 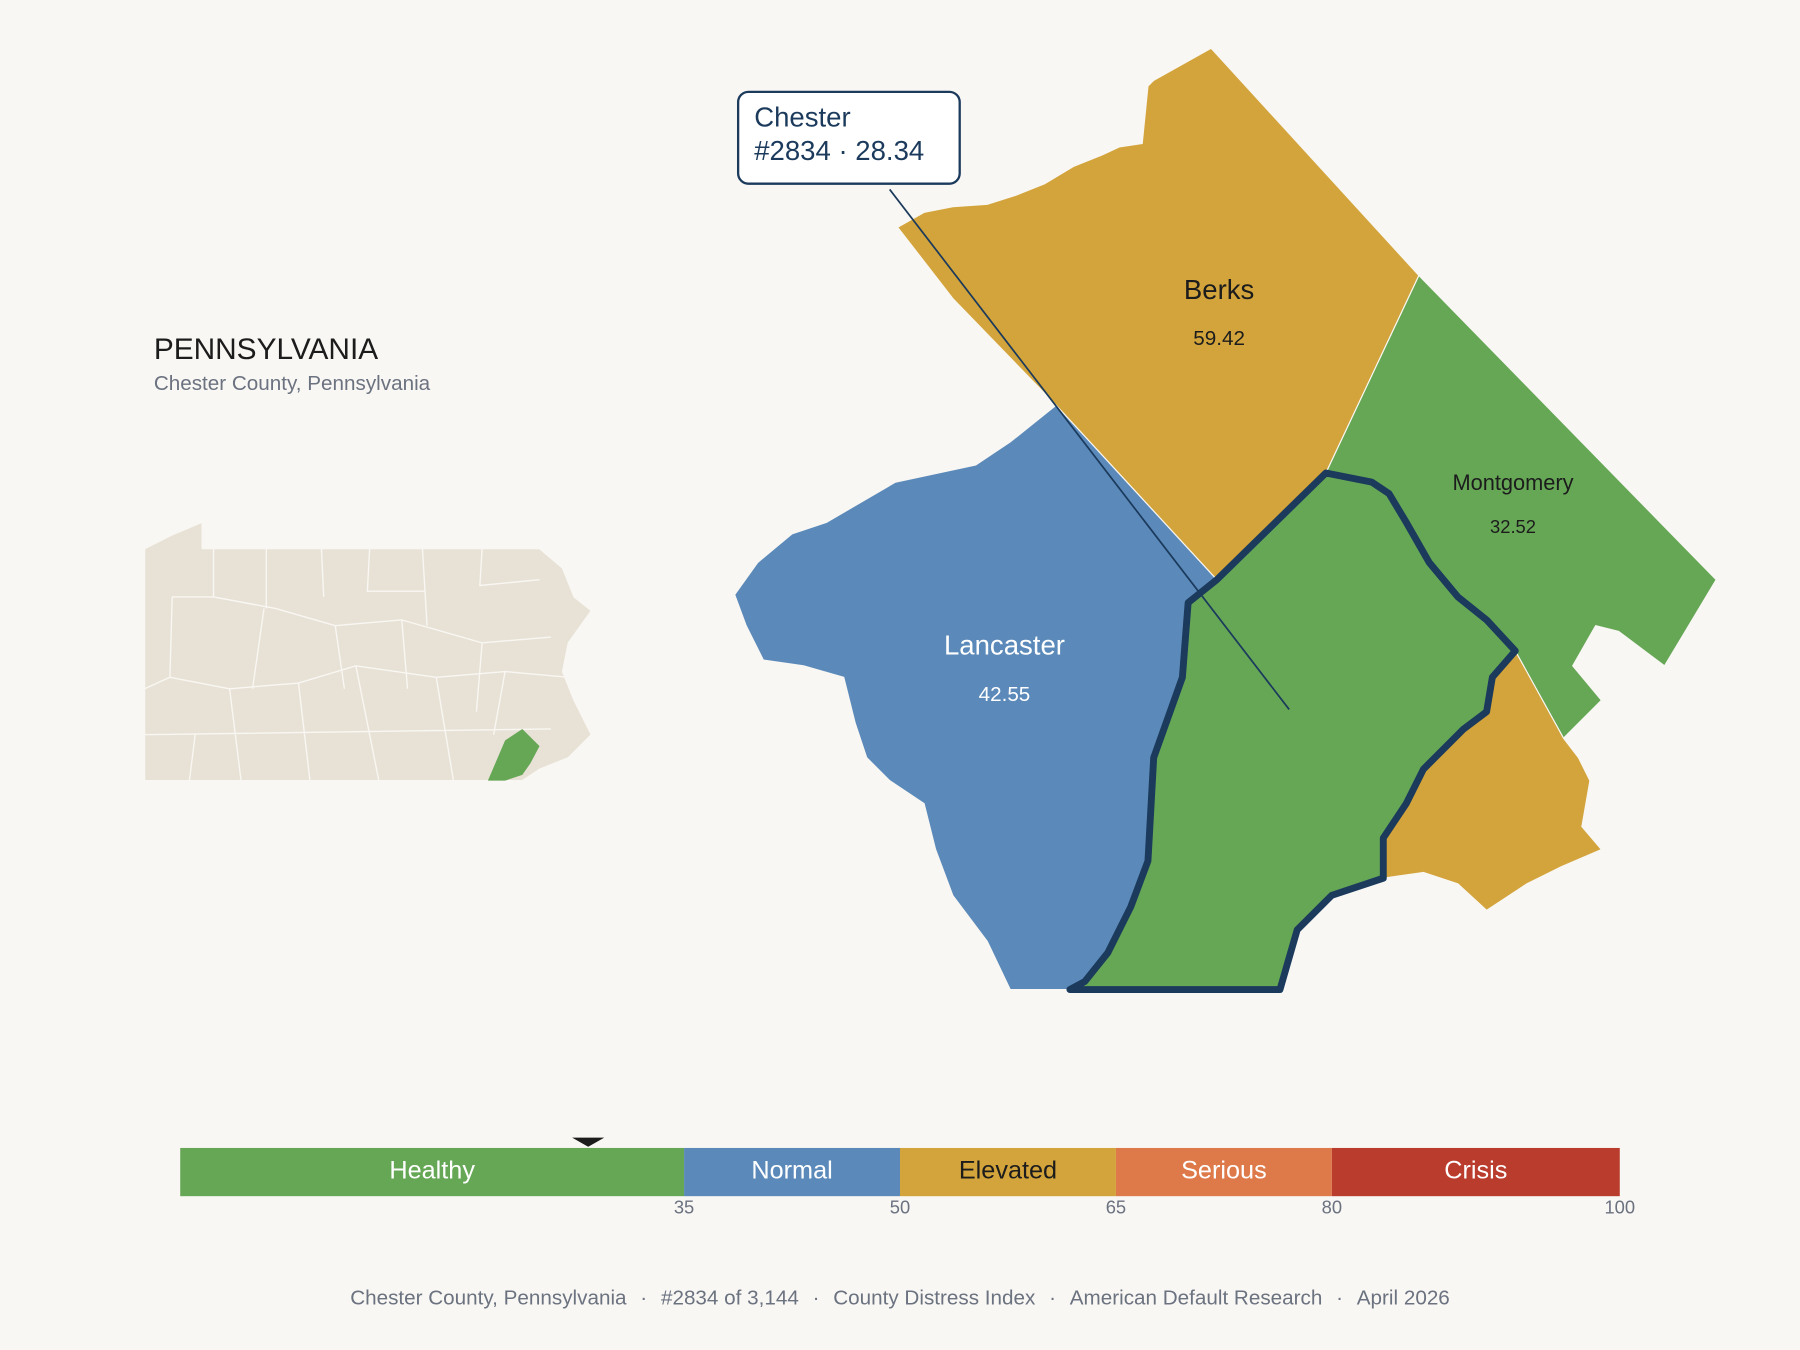 I want to click on footer-item: #2834 of 3,144, so click(x=730, y=1298).